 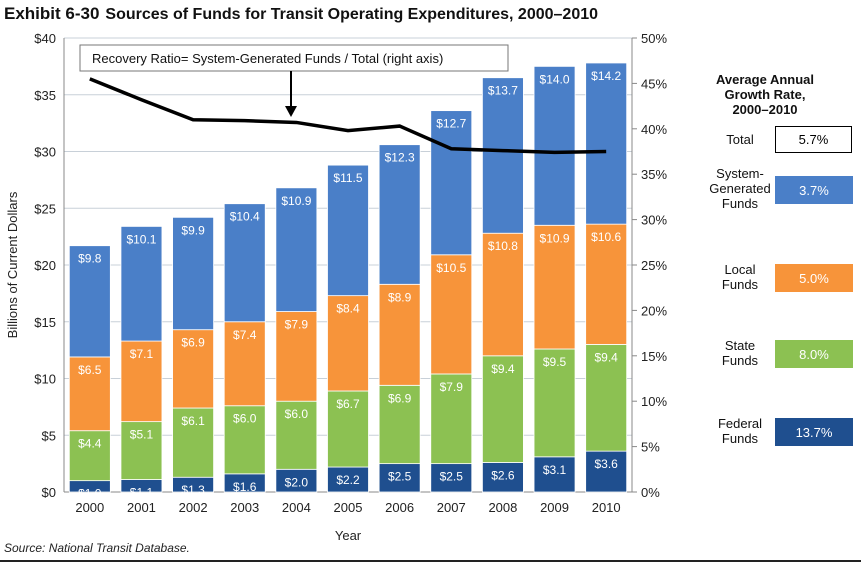 What do you see at coordinates (142, 493) in the screenshot?
I see `data-label: $1.1` at bounding box center [142, 493].